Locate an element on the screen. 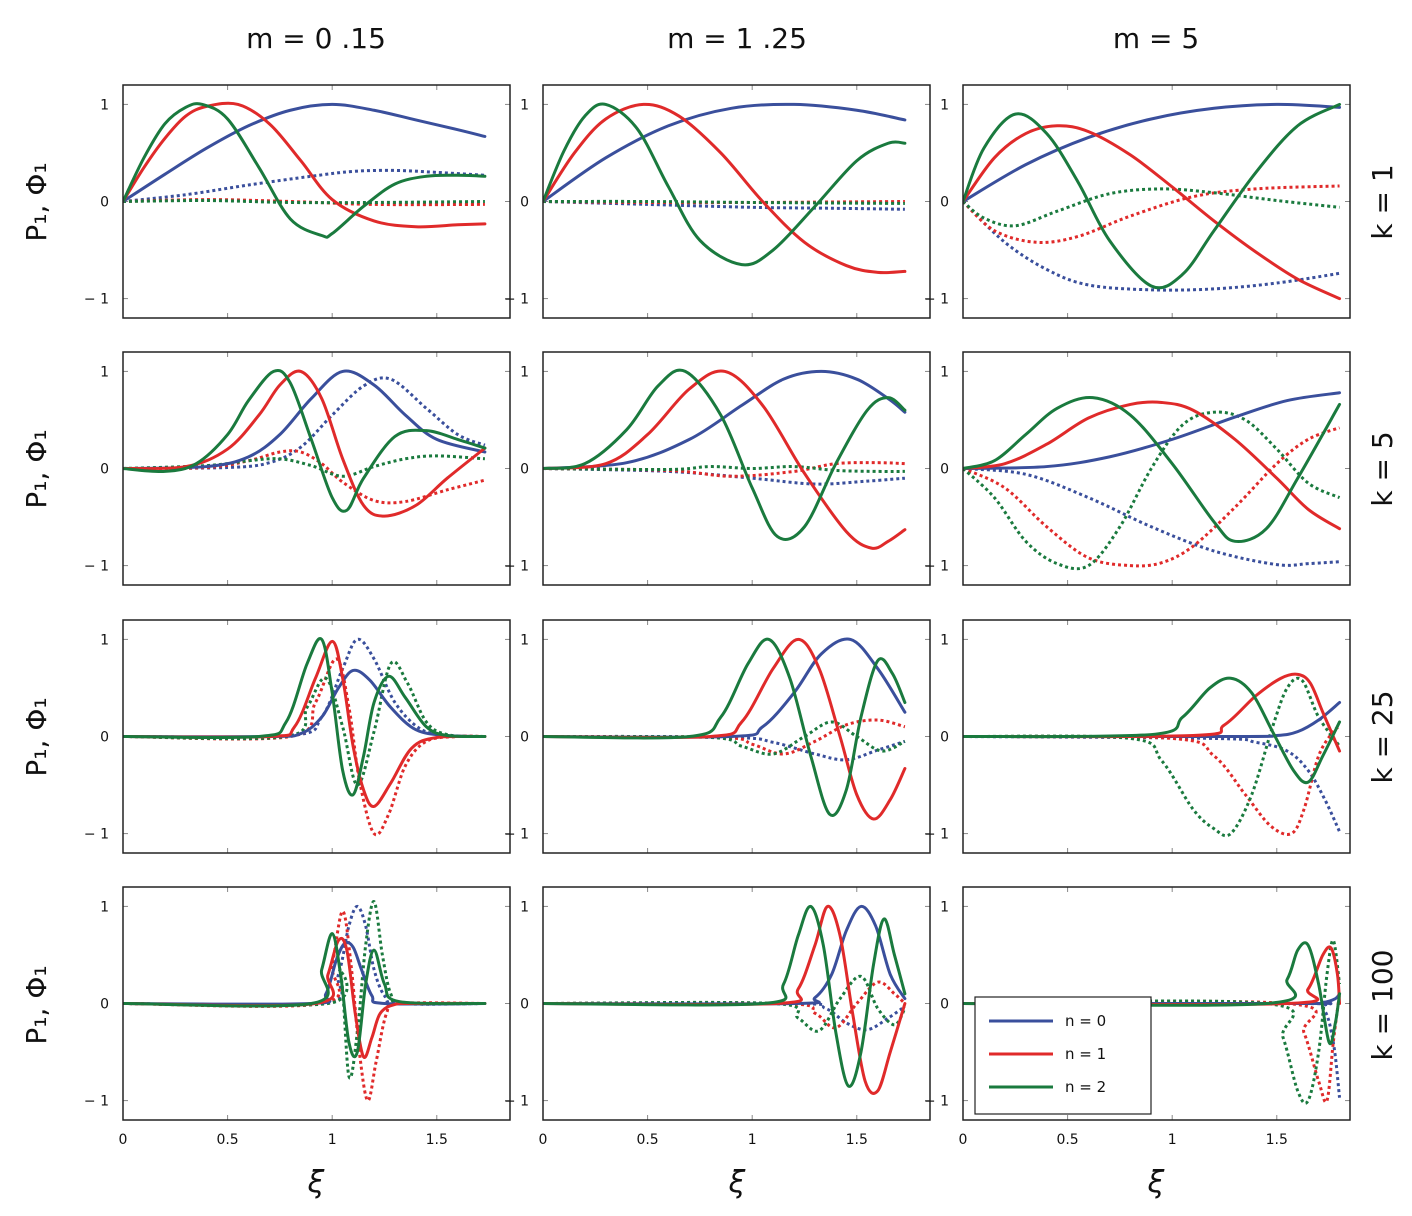 The image size is (1412, 1216). x-axis-label-col-2: ξ is located at coordinates (737, 1182).